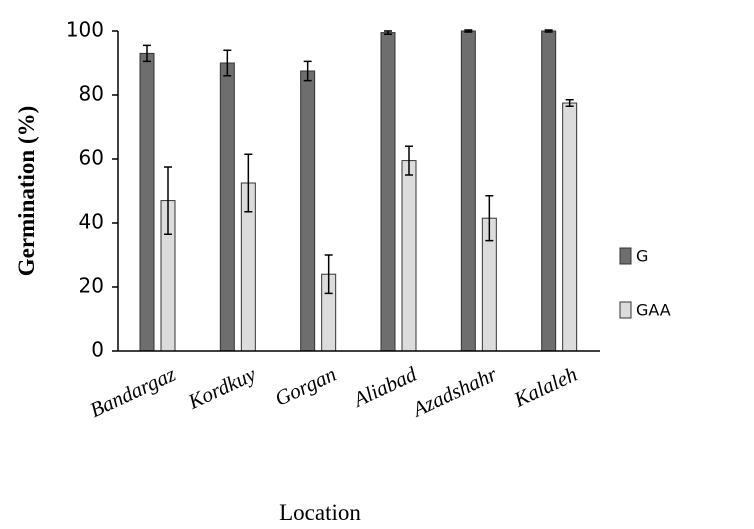  Describe the element at coordinates (544, 387) in the screenshot. I see `x-tick-label: Kalaleh` at that location.